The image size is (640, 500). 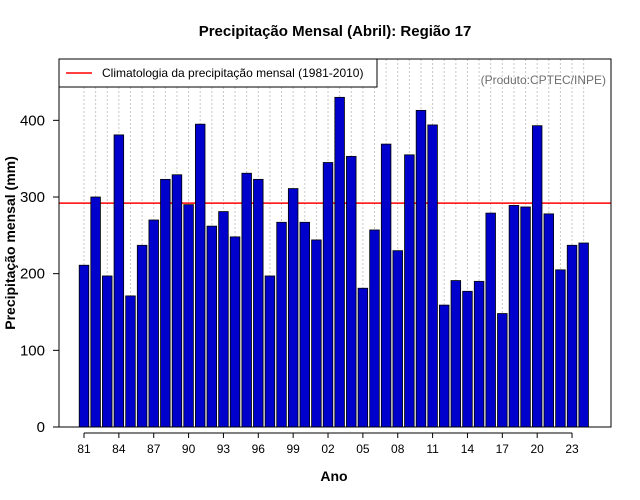 I want to click on x-tick-label-87: 87, so click(x=154, y=449).